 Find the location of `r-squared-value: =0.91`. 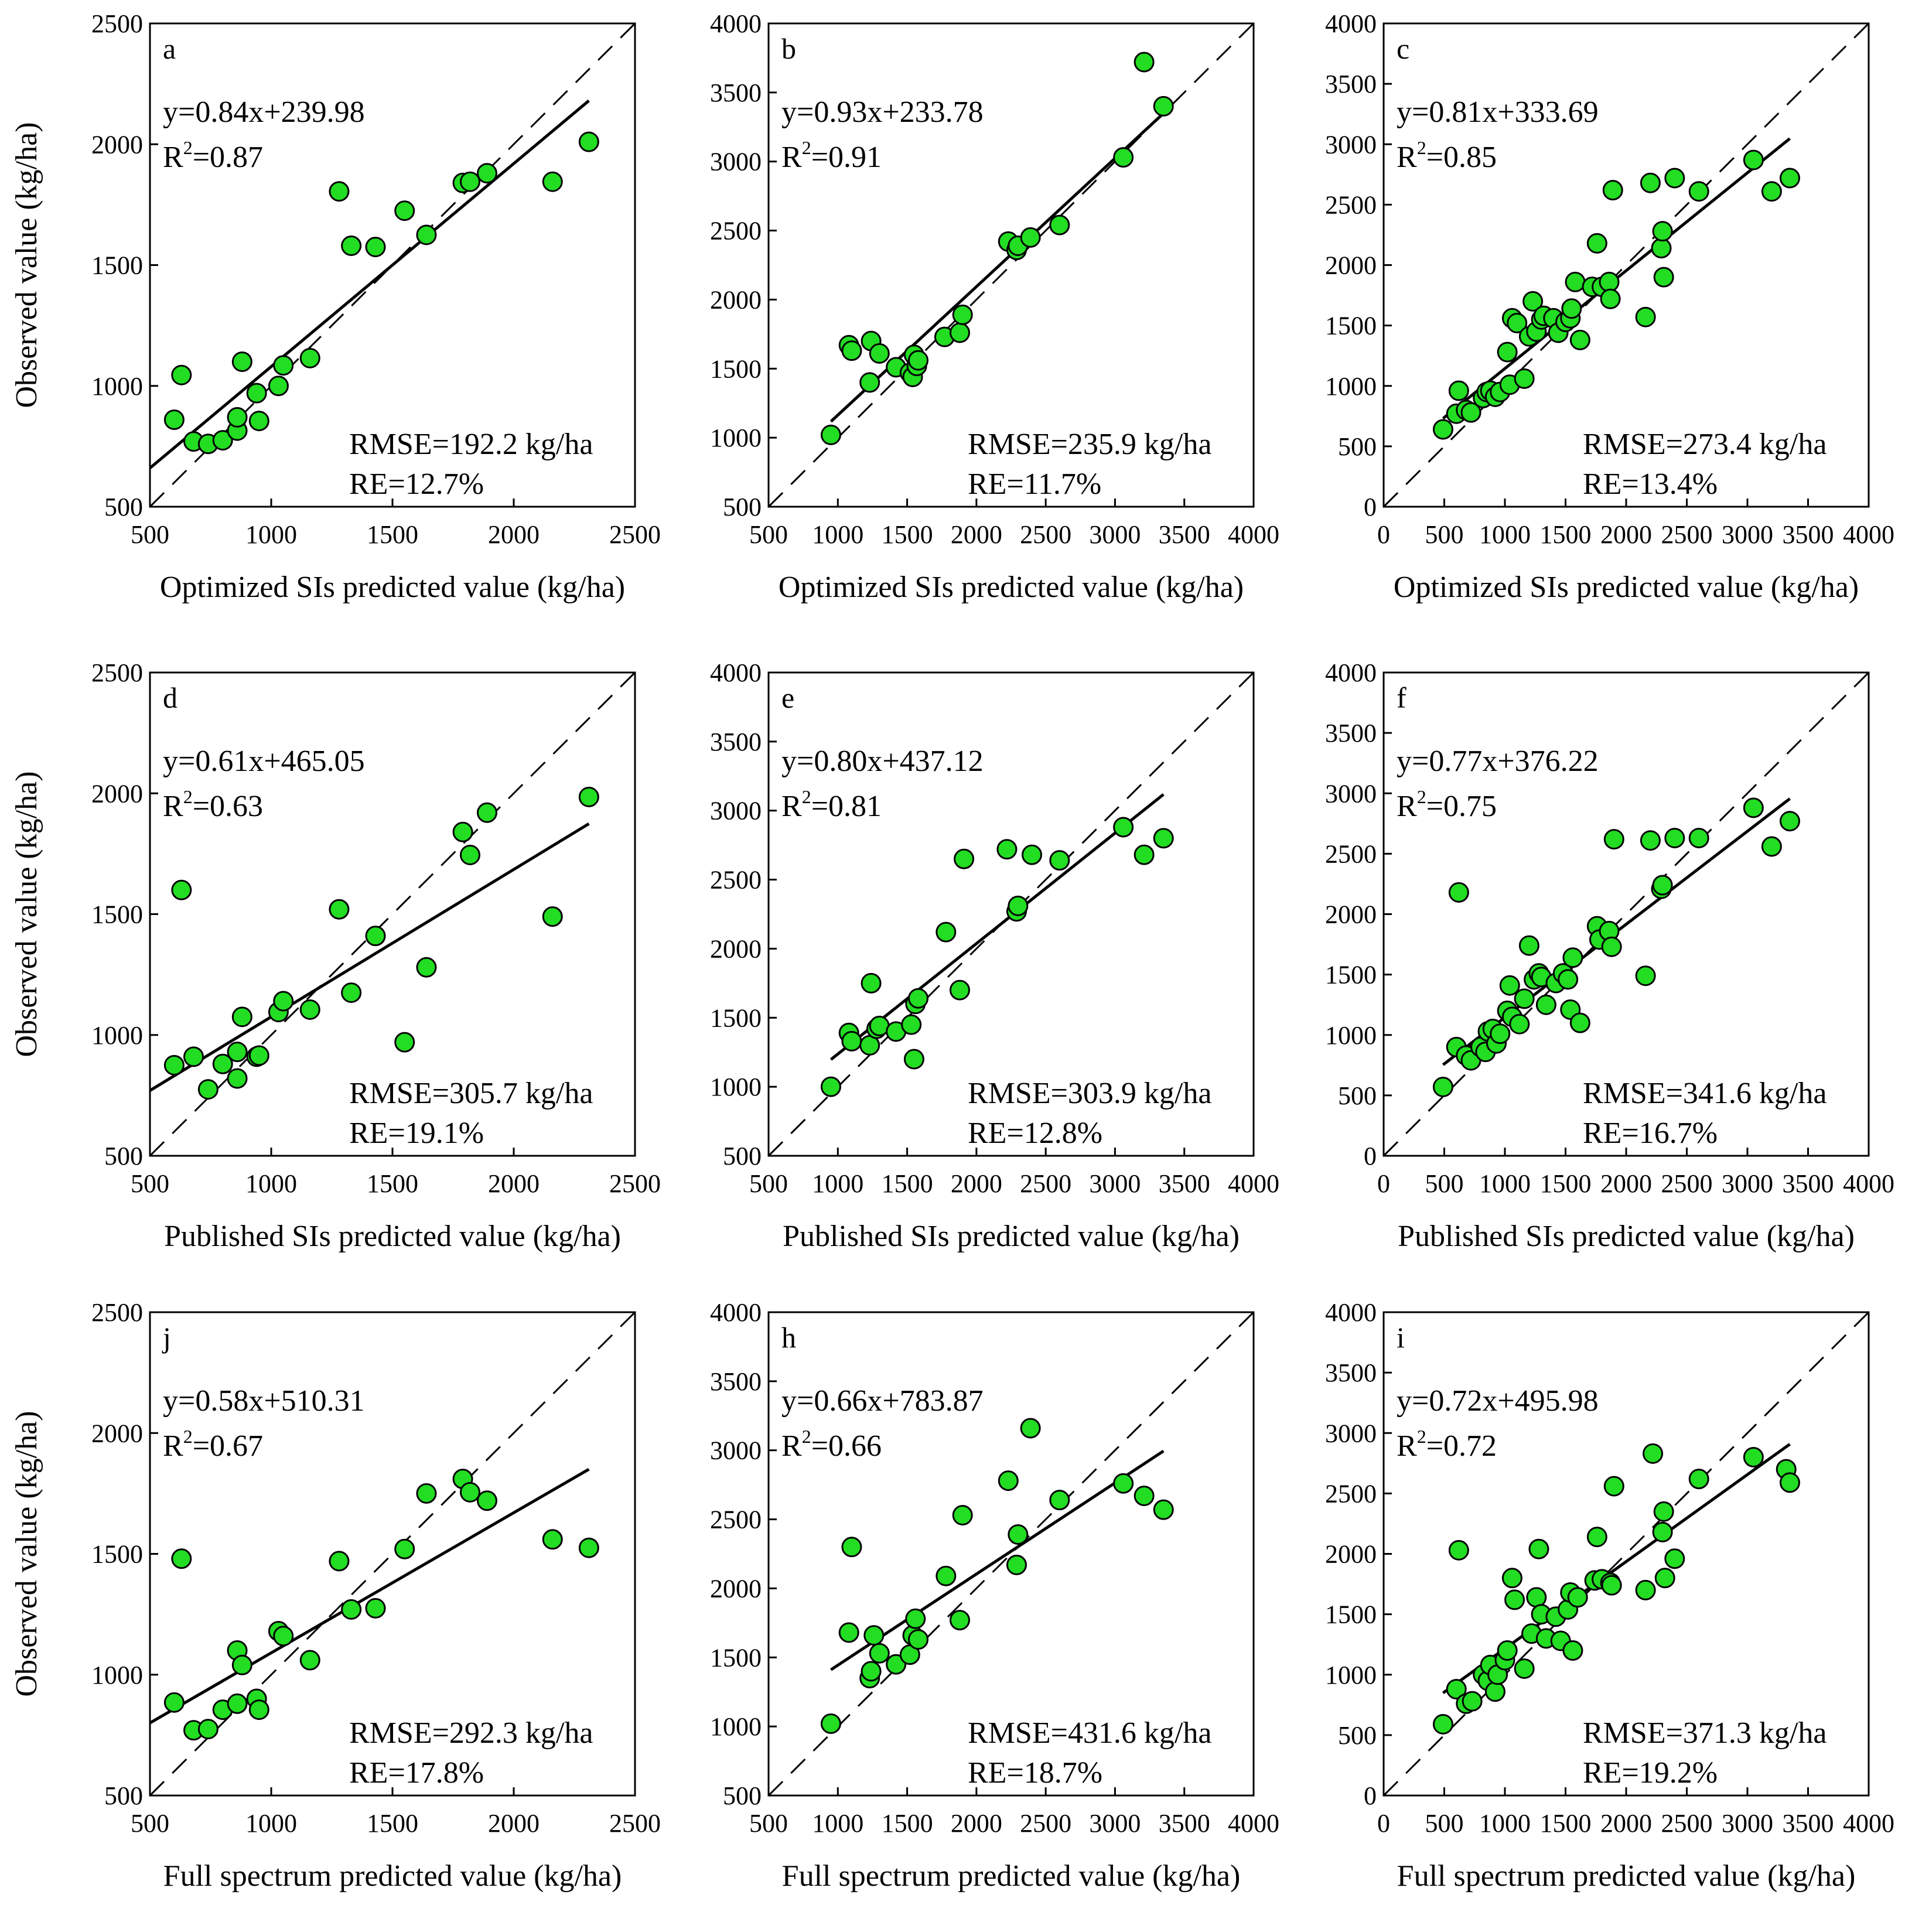

r-squared-value: =0.91 is located at coordinates (846, 158).